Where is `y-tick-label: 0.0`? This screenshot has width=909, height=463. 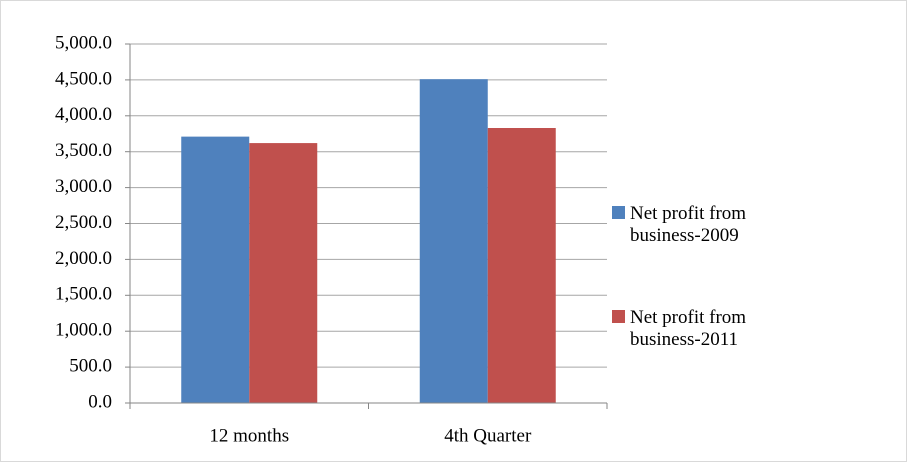 y-tick-label: 0.0 is located at coordinates (100, 401).